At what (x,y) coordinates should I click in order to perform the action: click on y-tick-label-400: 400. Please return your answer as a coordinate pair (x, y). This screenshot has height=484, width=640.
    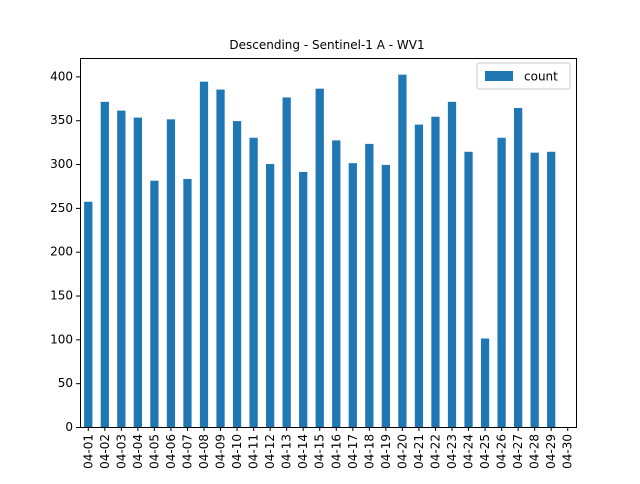
    Looking at the image, I should click on (61, 76).